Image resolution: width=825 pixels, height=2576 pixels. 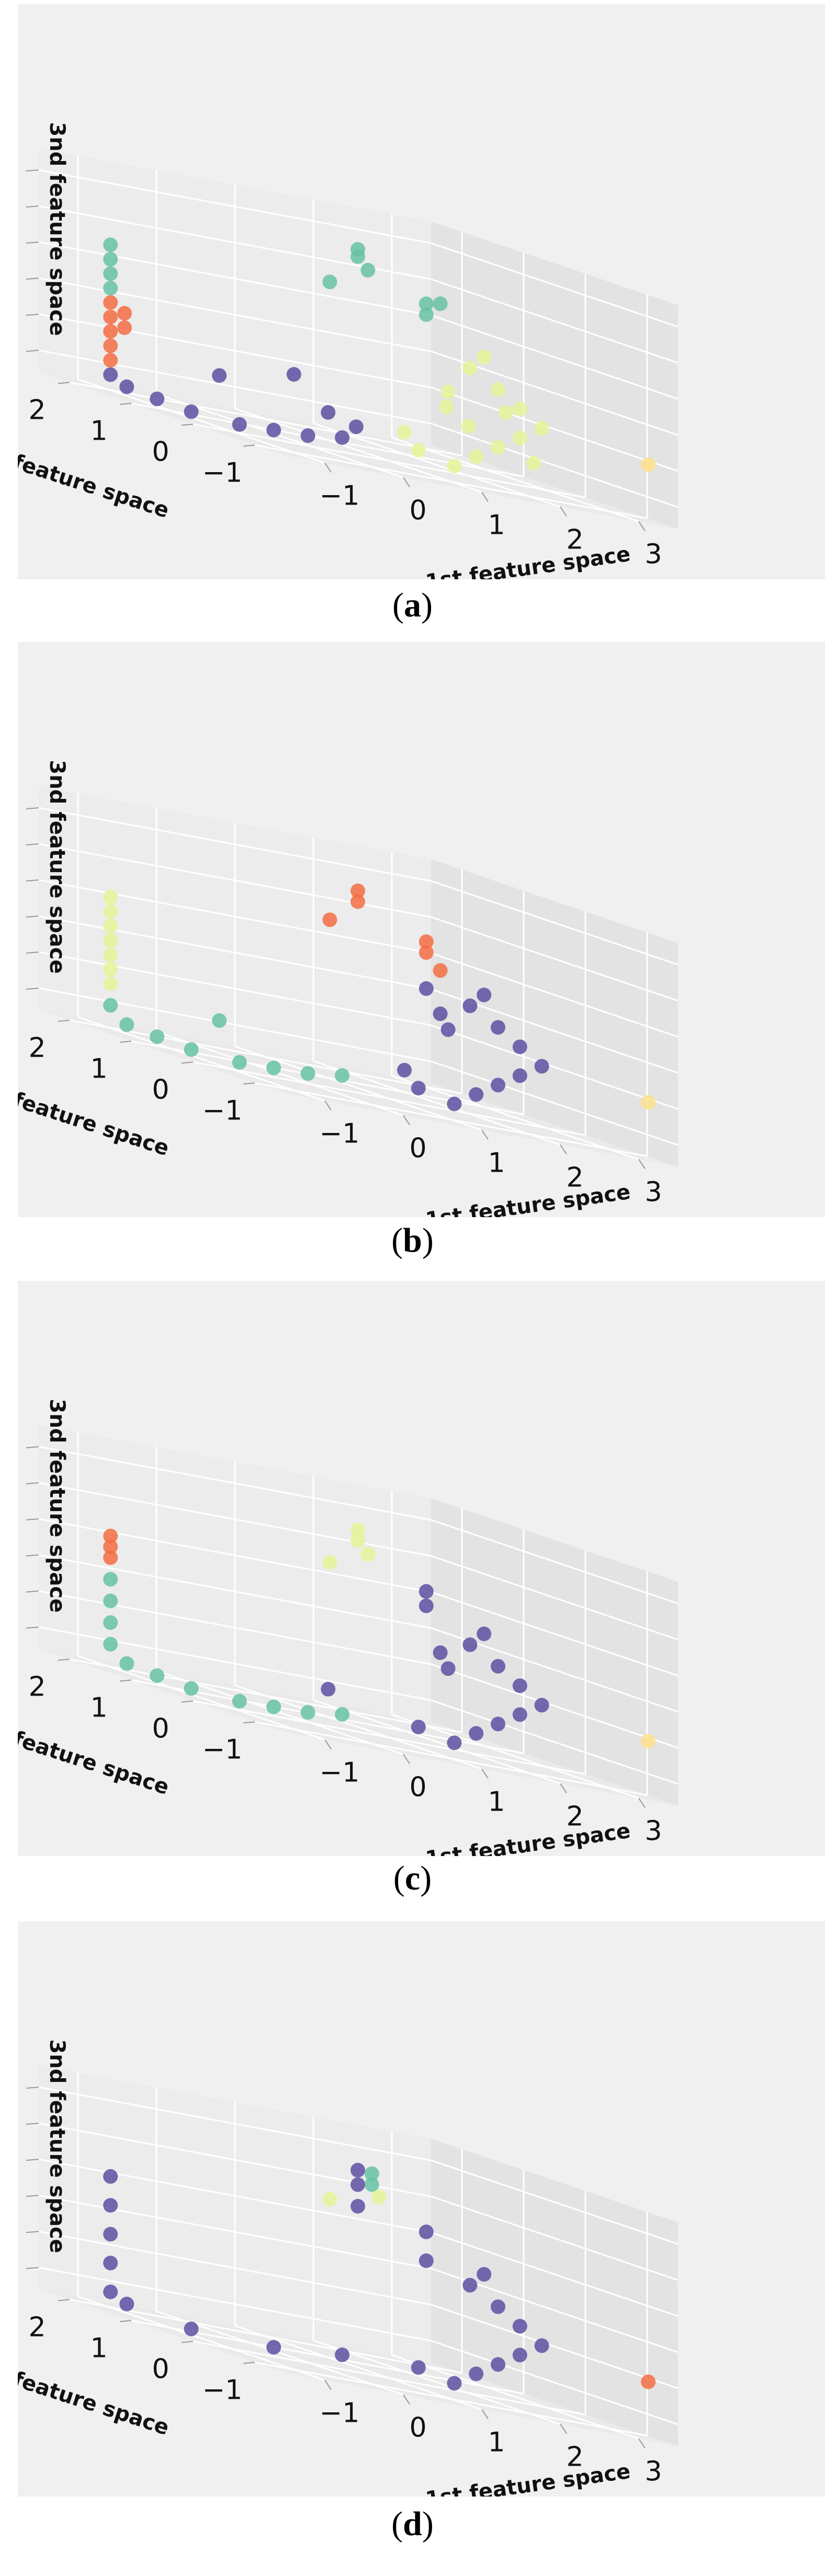 What do you see at coordinates (412, 1240) in the screenshot?
I see `caption-letter: b` at bounding box center [412, 1240].